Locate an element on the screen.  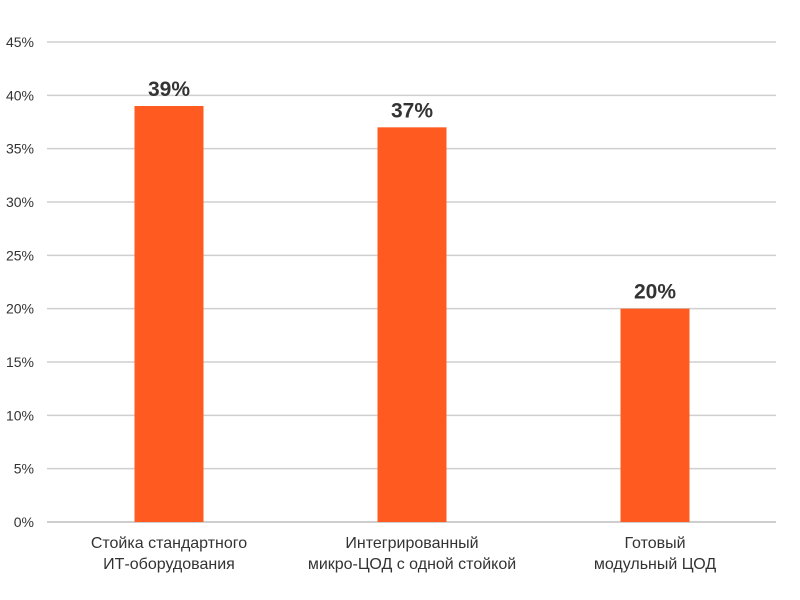
y-tick-label: 0% is located at coordinates (24, 522).